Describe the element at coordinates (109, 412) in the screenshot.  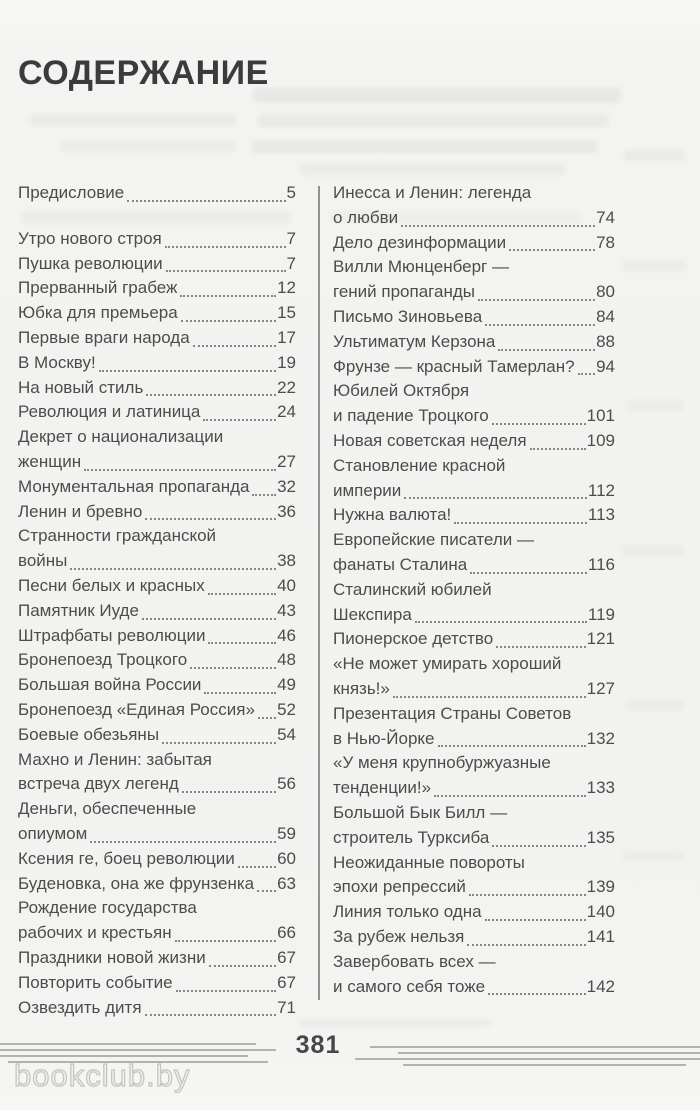
I see `toc-entry-title: Революция и латиница` at that location.